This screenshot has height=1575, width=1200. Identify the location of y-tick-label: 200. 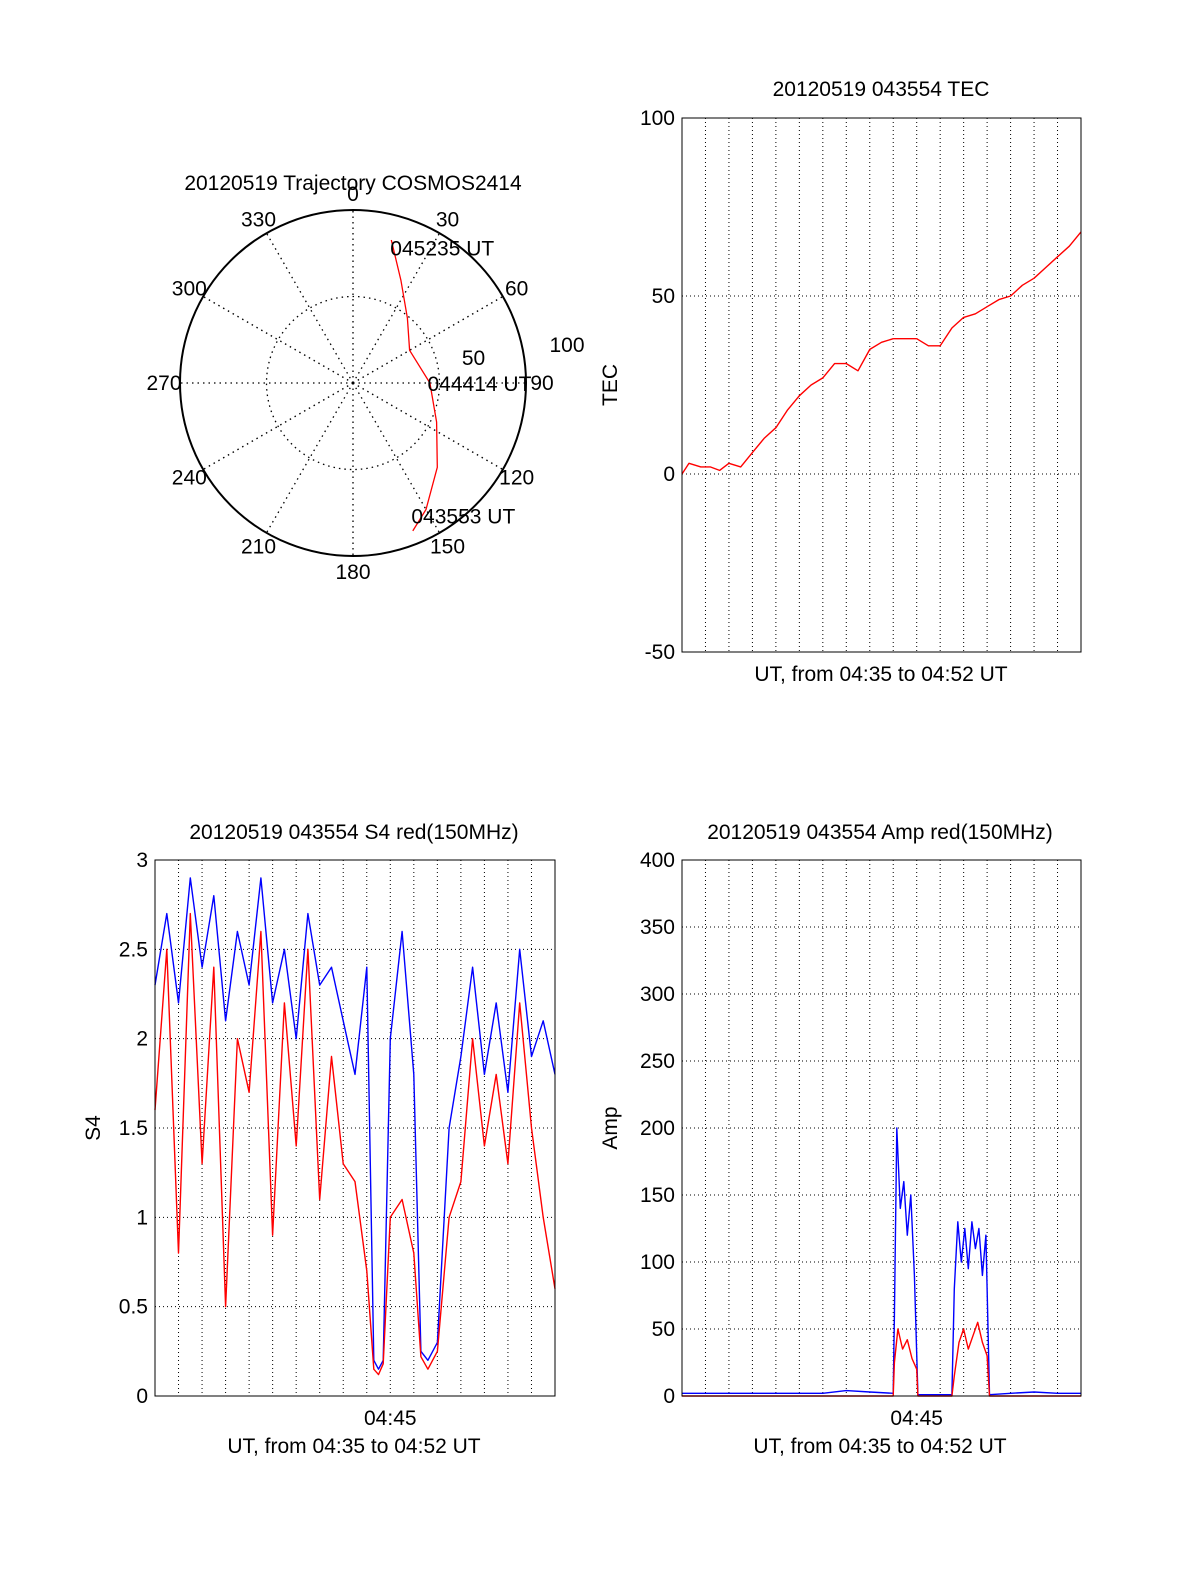
(657, 1128).